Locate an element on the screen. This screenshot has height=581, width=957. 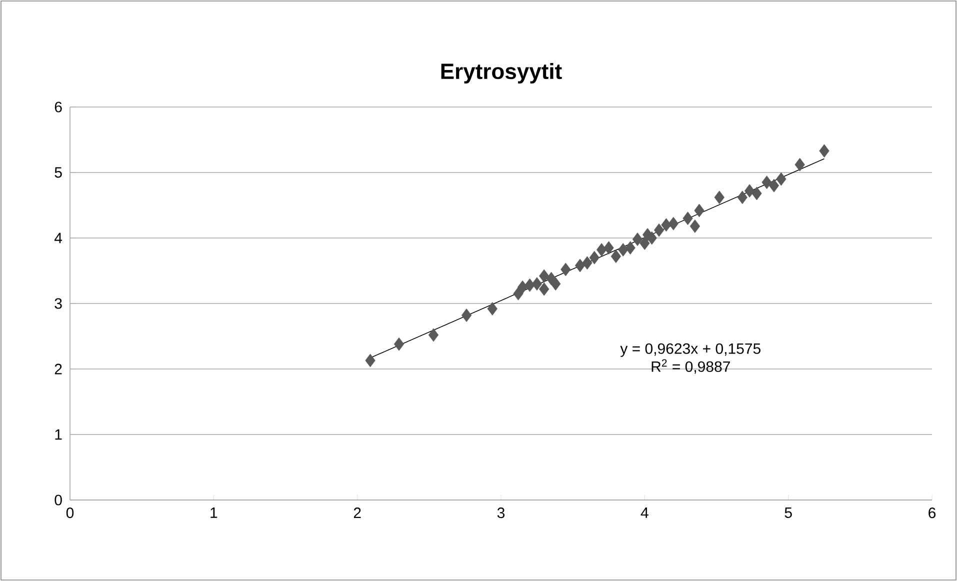
y-tick-label: 6 is located at coordinates (58, 107).